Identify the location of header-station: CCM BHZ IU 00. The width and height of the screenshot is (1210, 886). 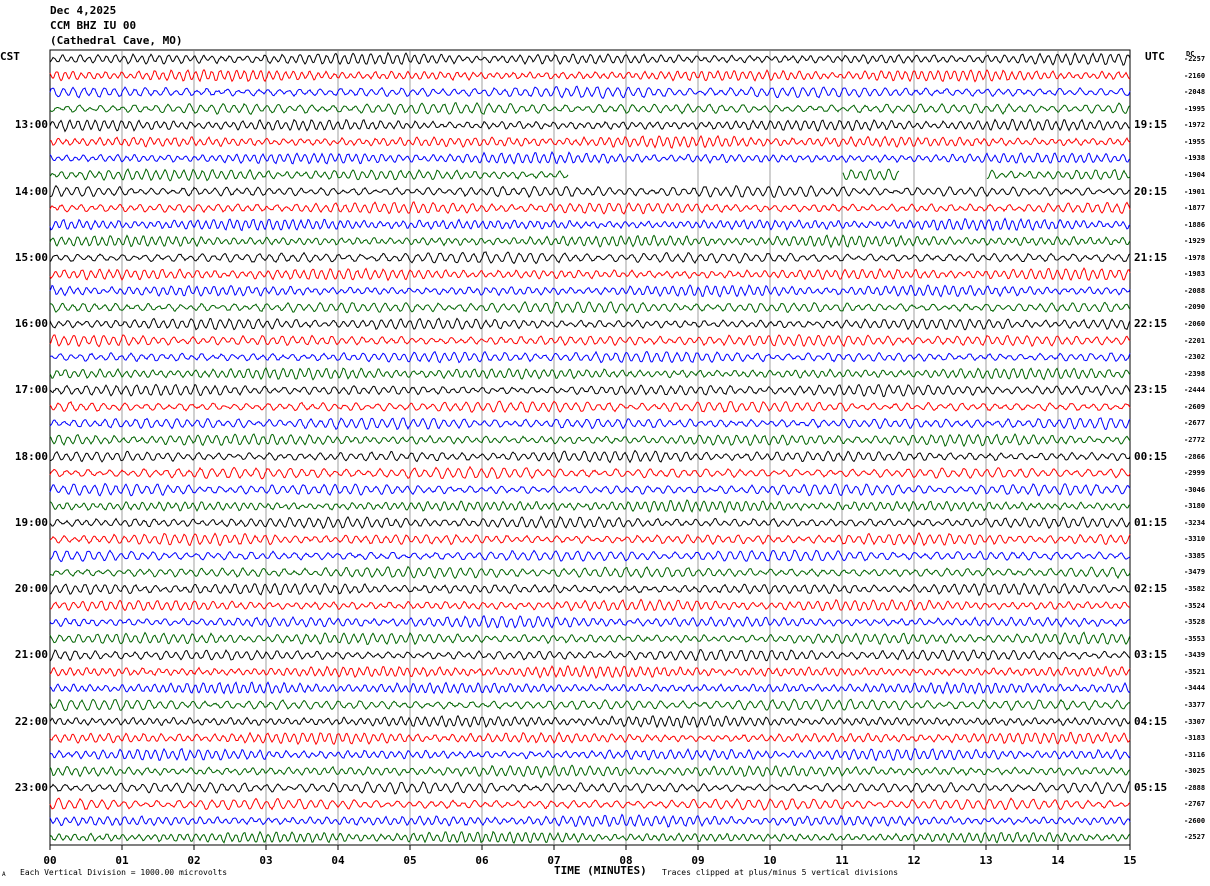
(93, 25).